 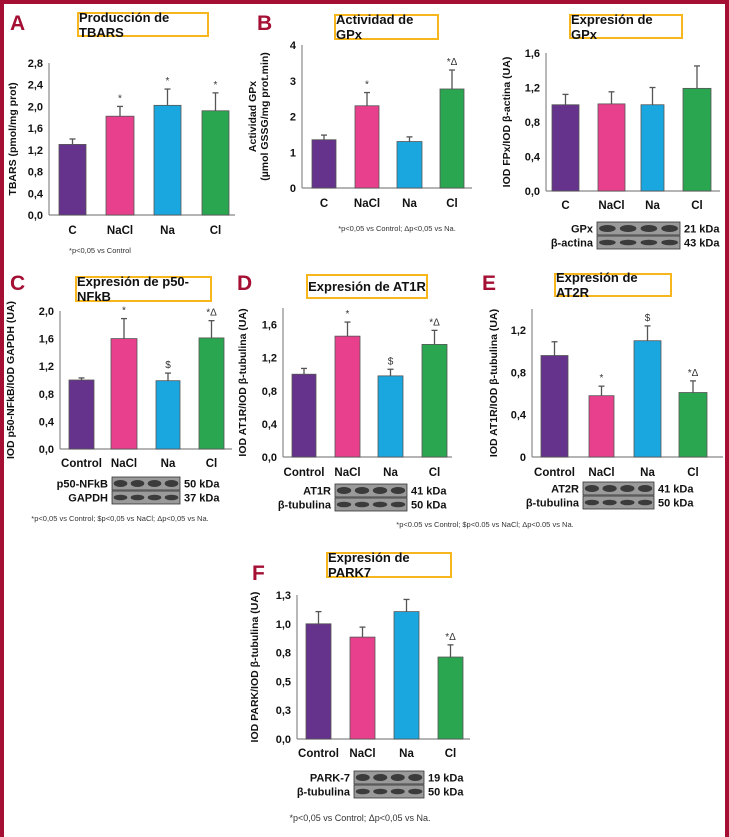 What do you see at coordinates (582, 230) in the screenshot?
I see `blot-label: GPx` at bounding box center [582, 230].